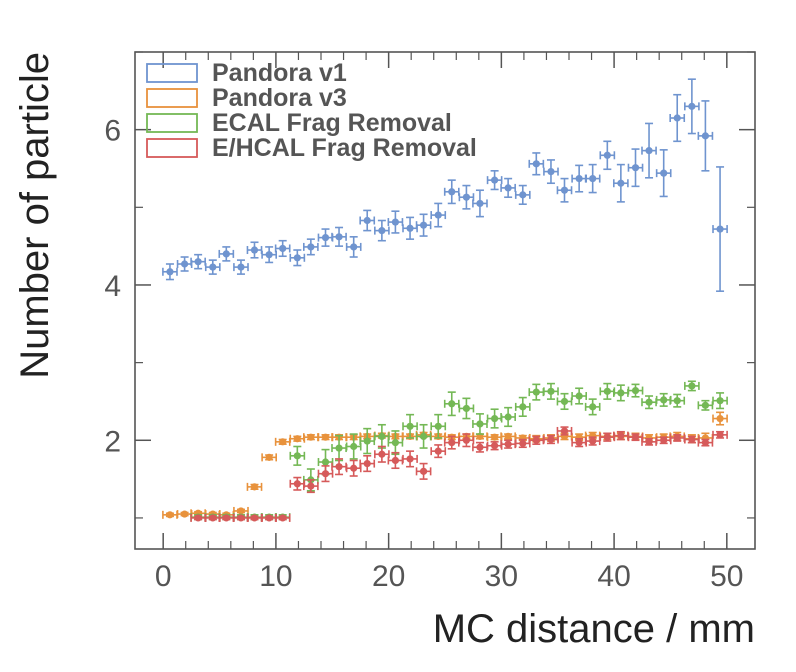 The height and width of the screenshot is (672, 796). What do you see at coordinates (501, 576) in the screenshot?
I see `x-tick-label: 30` at bounding box center [501, 576].